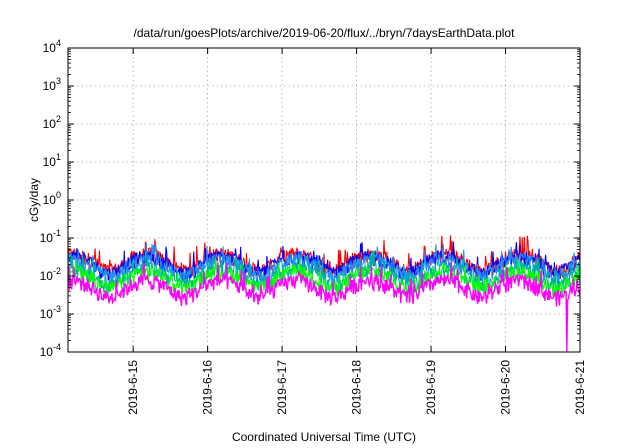 This screenshot has height=448, width=640. What do you see at coordinates (208, 387) in the screenshot?
I see `x-tick-label: 2019-6-16` at bounding box center [208, 387].